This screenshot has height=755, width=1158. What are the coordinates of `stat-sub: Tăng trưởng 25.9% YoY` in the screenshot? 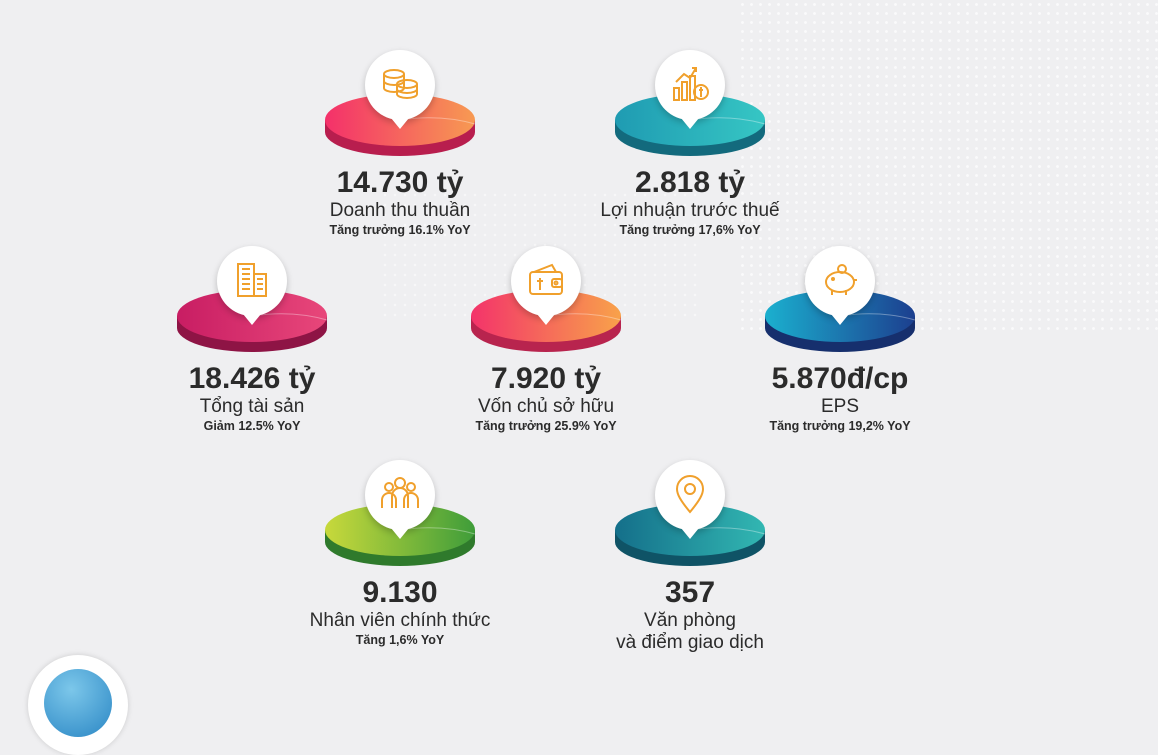 It's located at (546, 426).